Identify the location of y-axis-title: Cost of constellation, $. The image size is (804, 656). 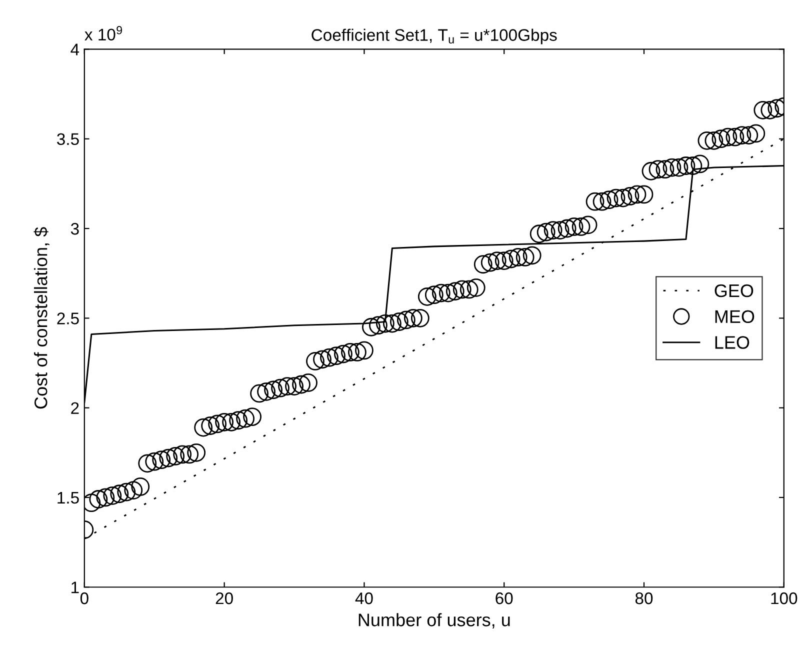
(42, 318).